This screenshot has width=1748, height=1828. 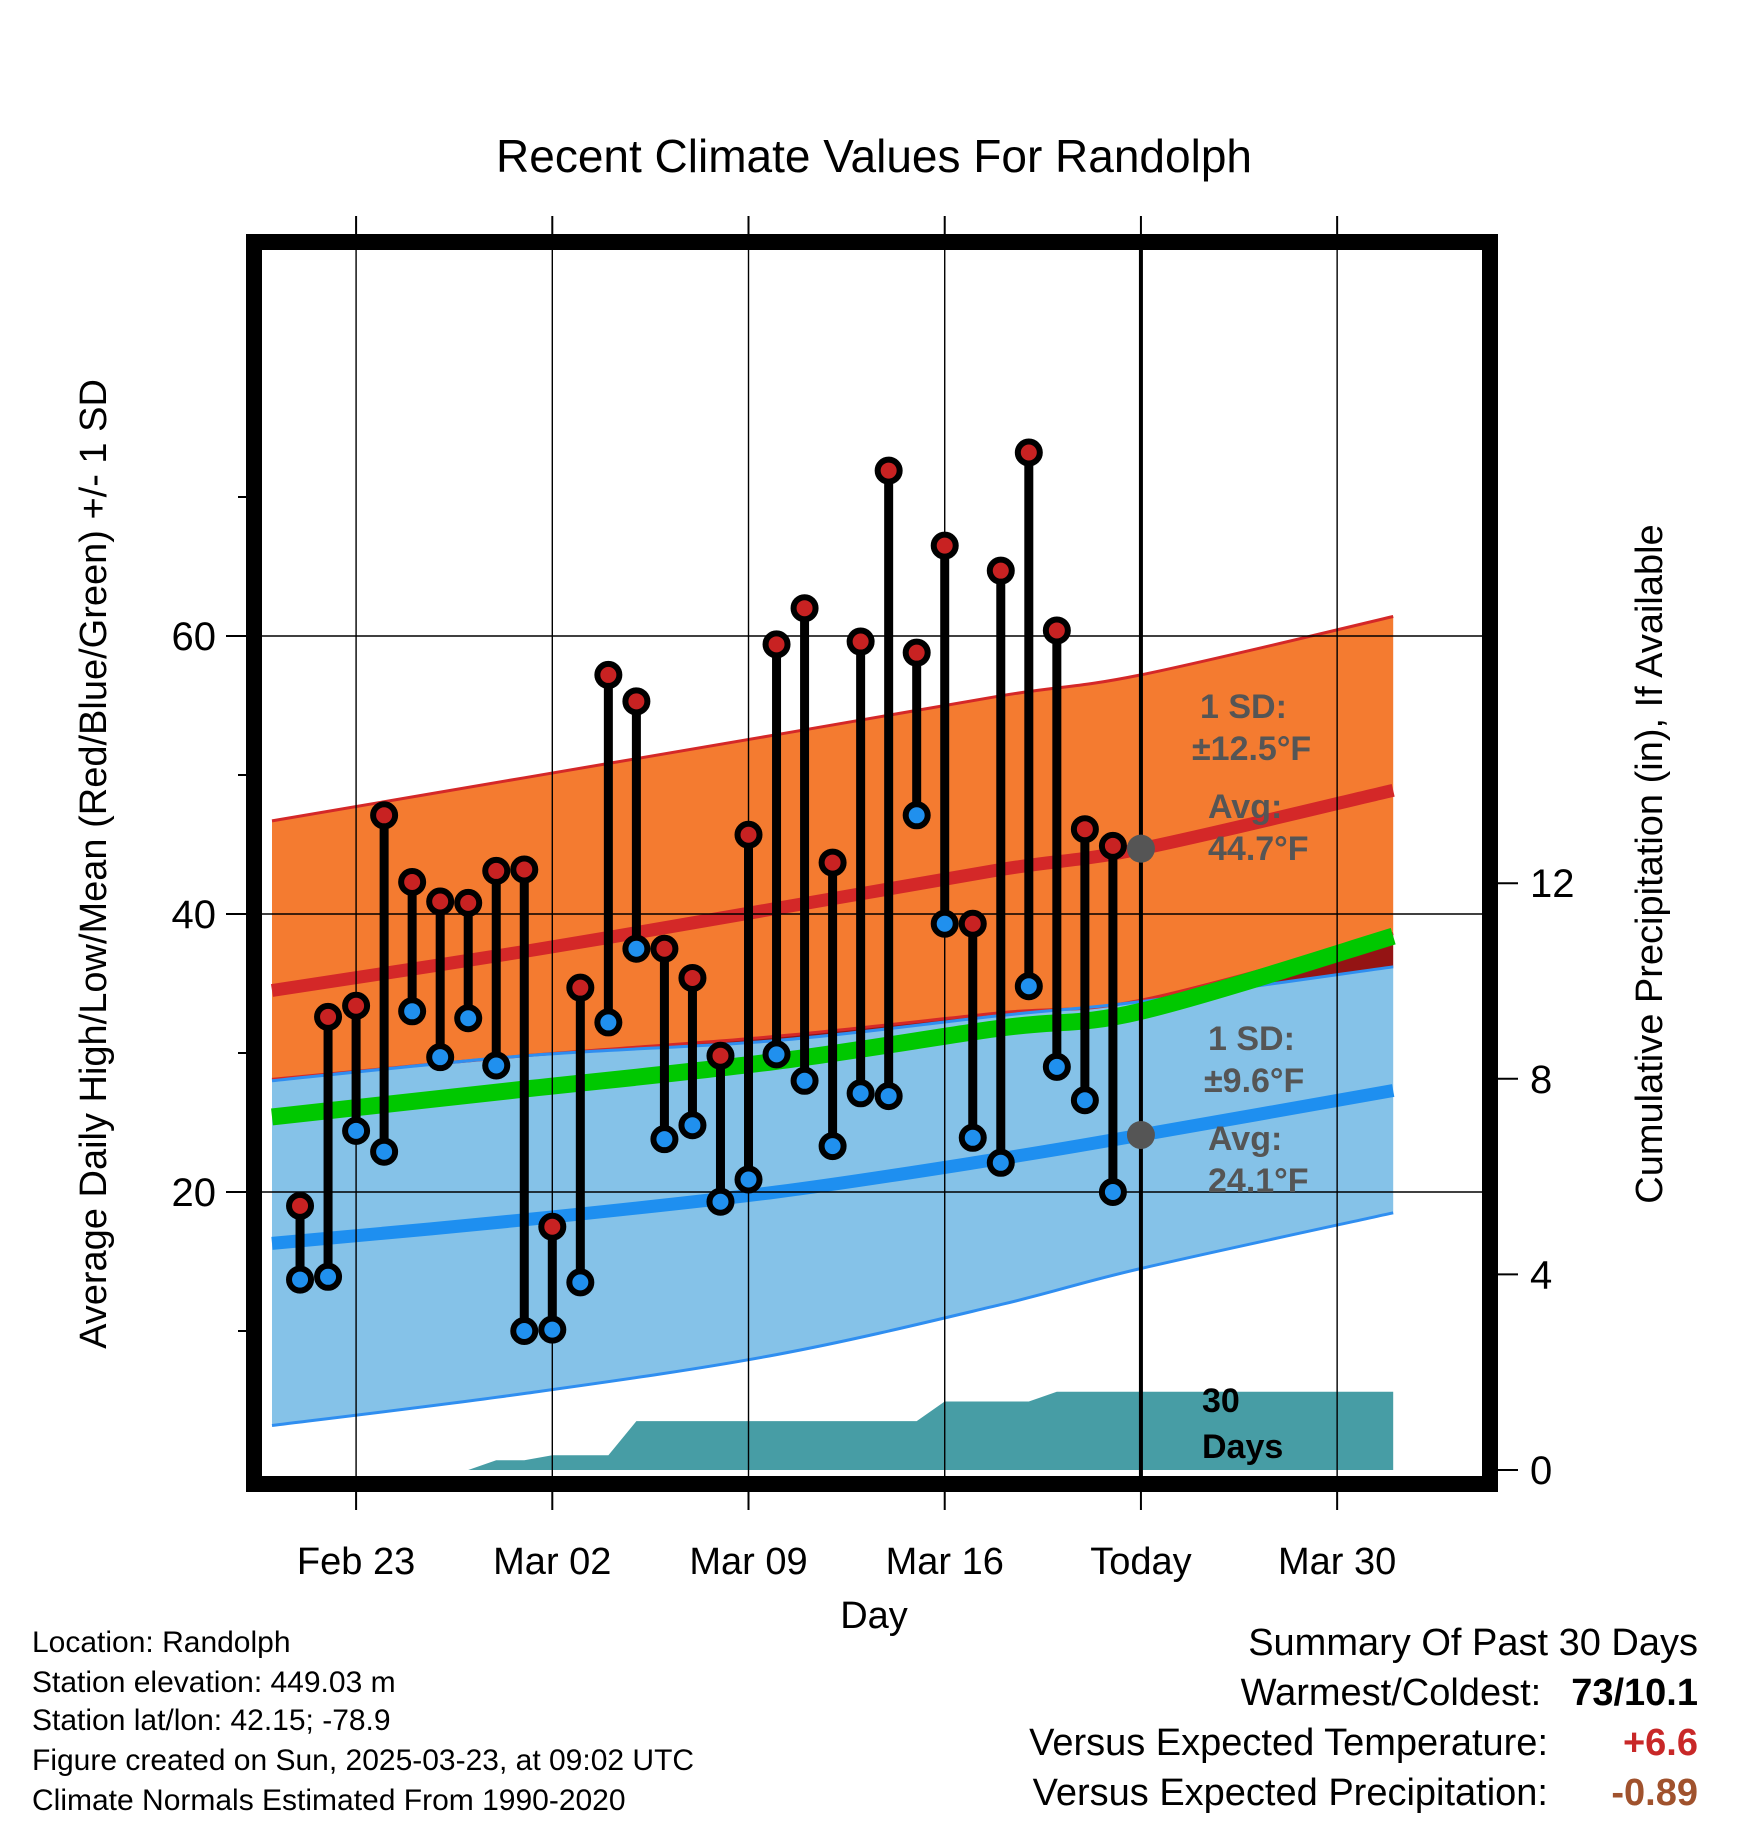 What do you see at coordinates (945, 1562) in the screenshot?
I see `x-tick-label: Mar 16` at bounding box center [945, 1562].